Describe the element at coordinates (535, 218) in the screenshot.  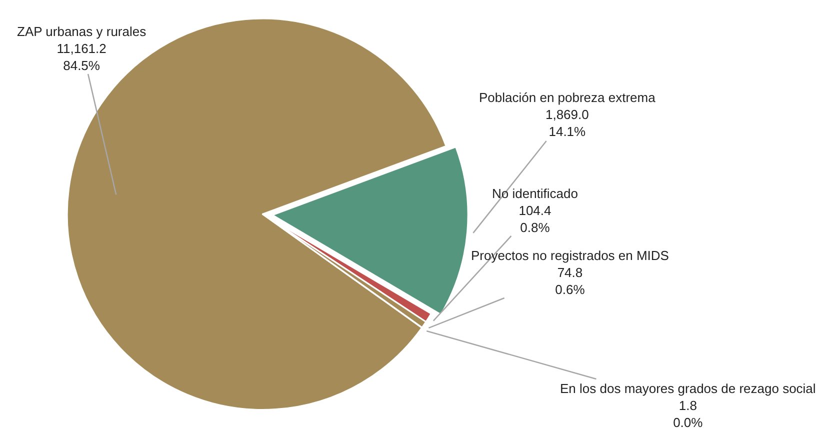
I see `data-label: 104.4 0.8%` at that location.